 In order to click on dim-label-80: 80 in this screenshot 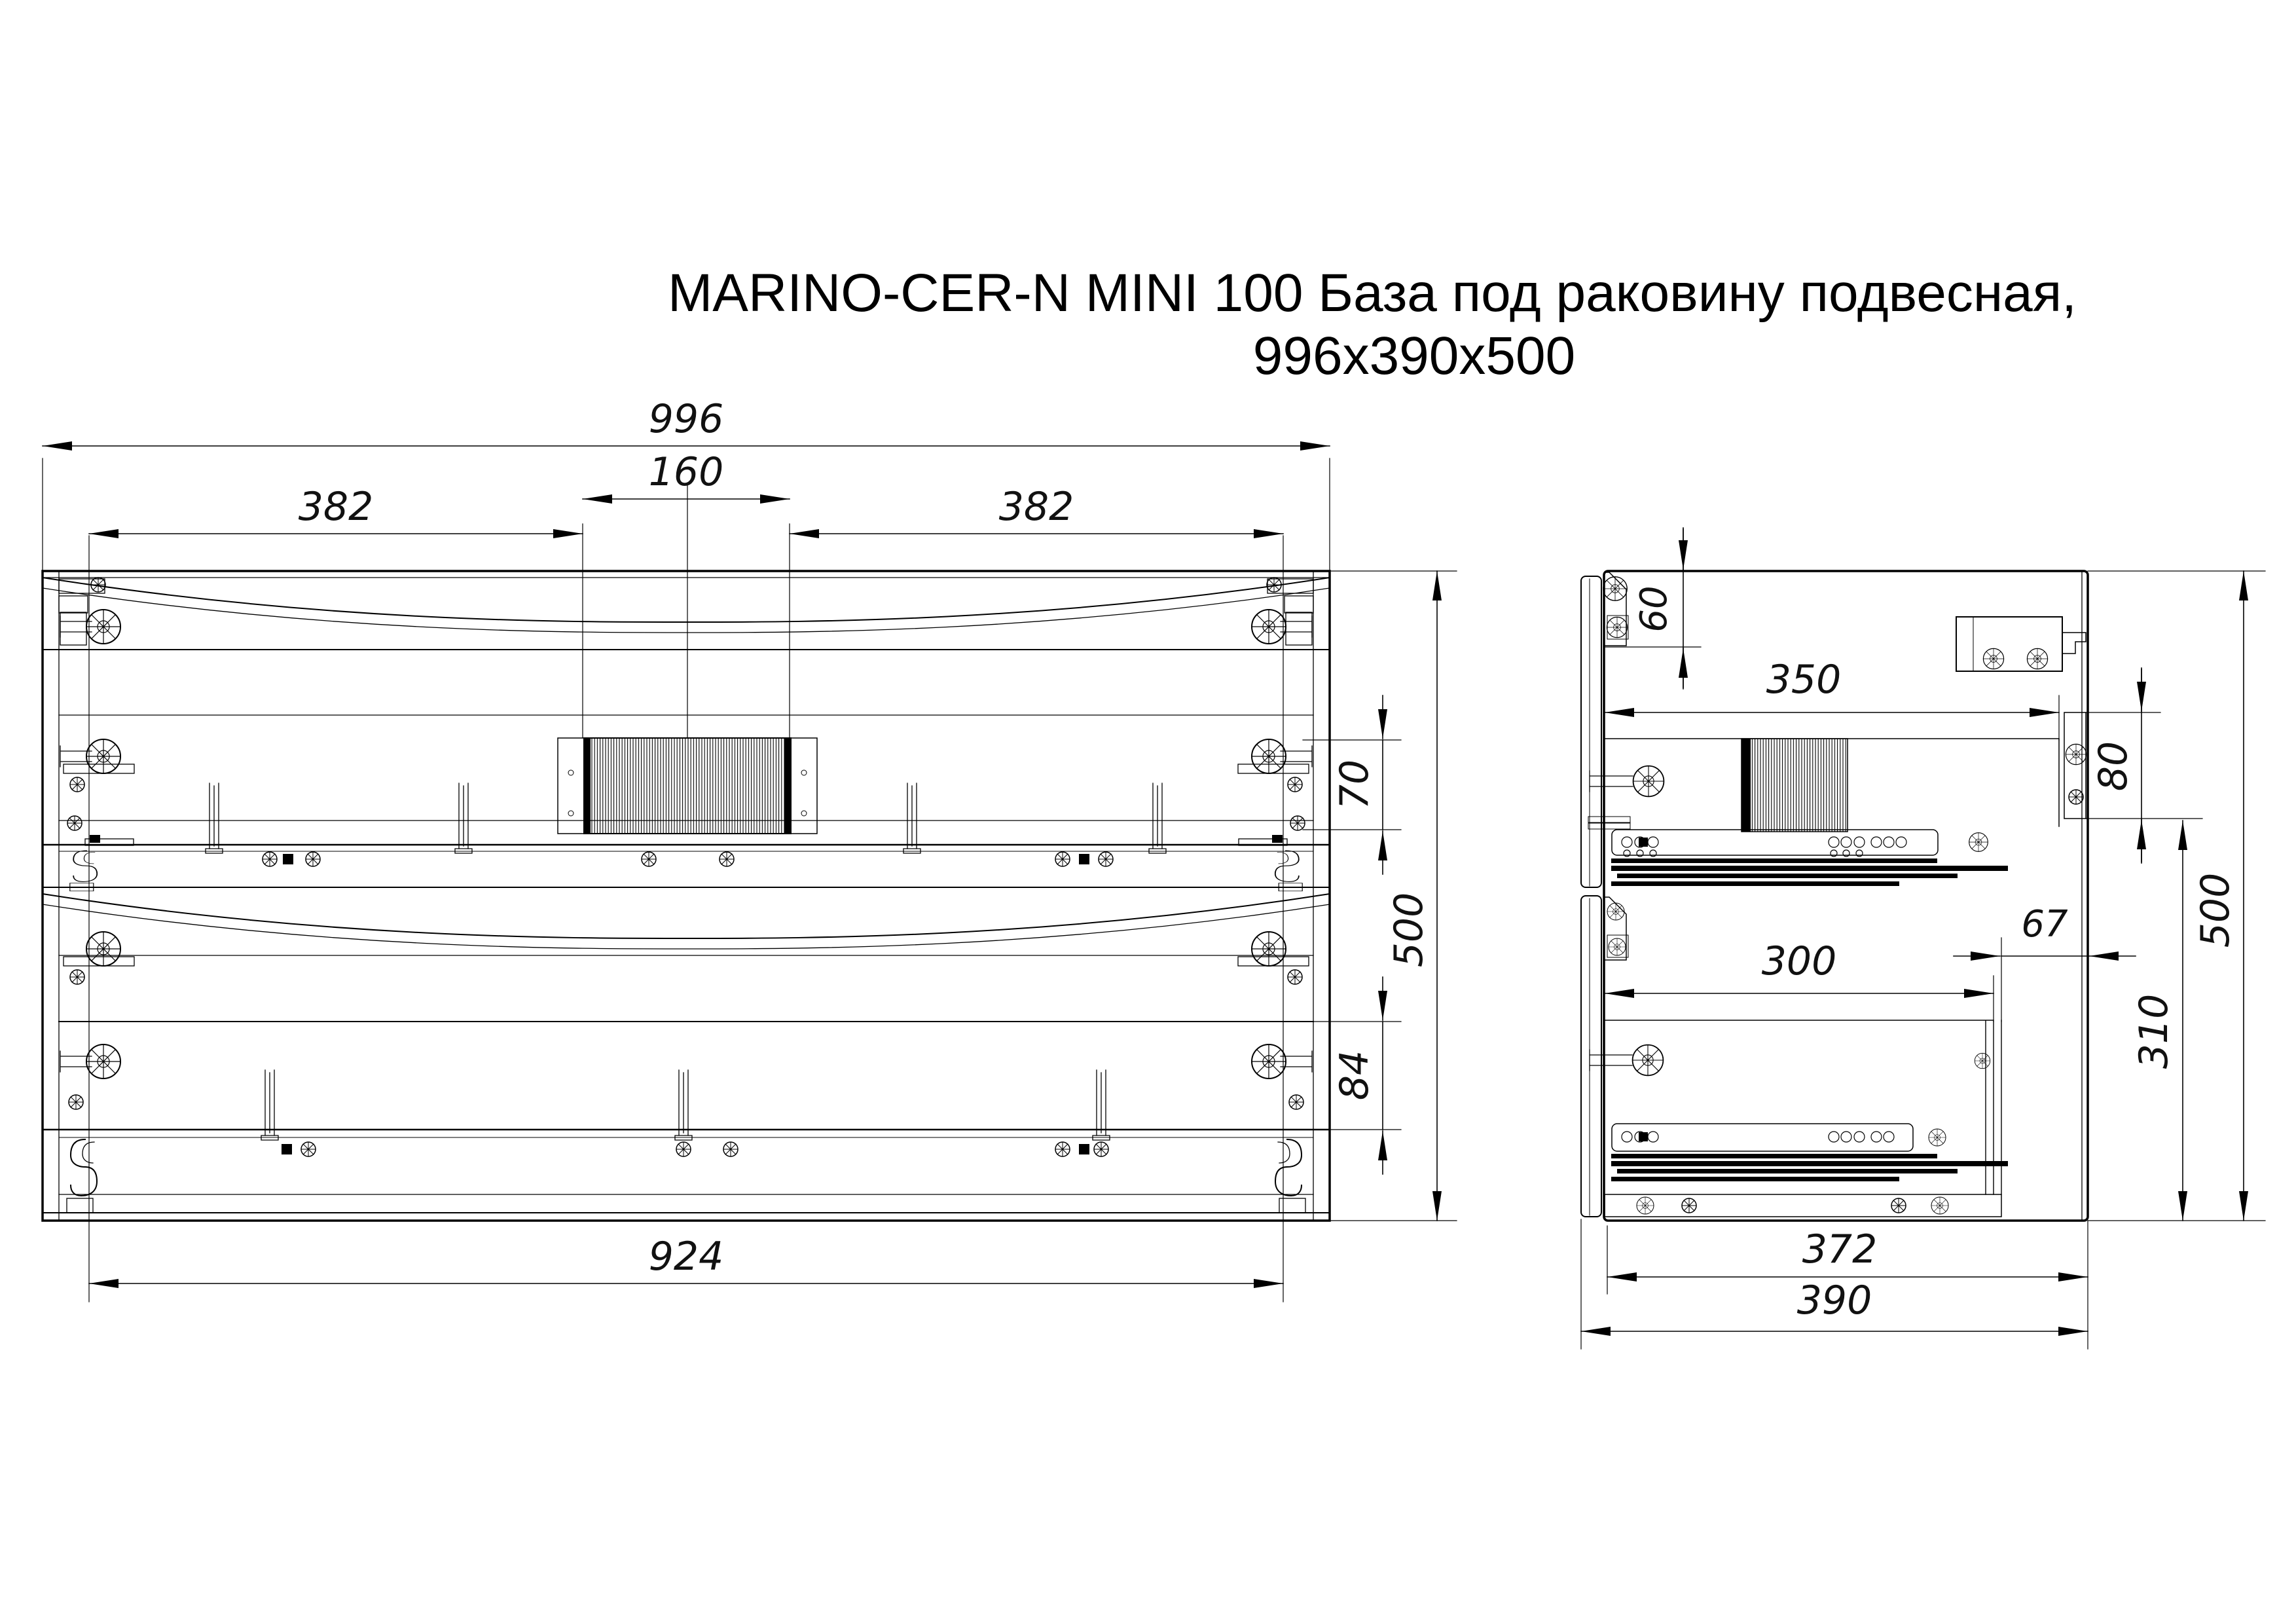, I will do `click(2113, 766)`.